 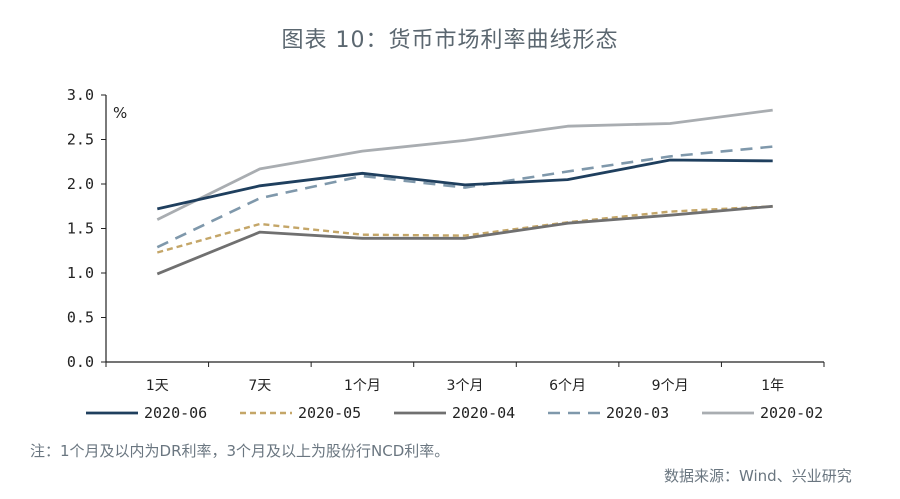 What do you see at coordinates (80, 273) in the screenshot?
I see `y-tick-label: 1.0` at bounding box center [80, 273].